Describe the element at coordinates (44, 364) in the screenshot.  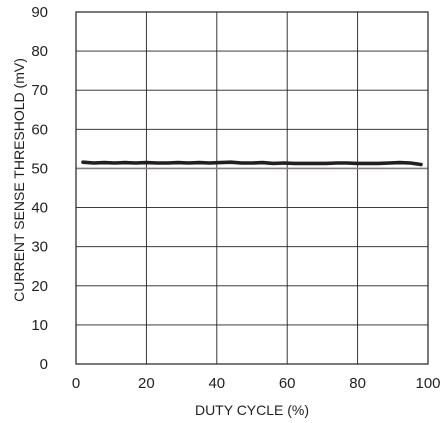
I see `y-tick-label: 0` at that location.